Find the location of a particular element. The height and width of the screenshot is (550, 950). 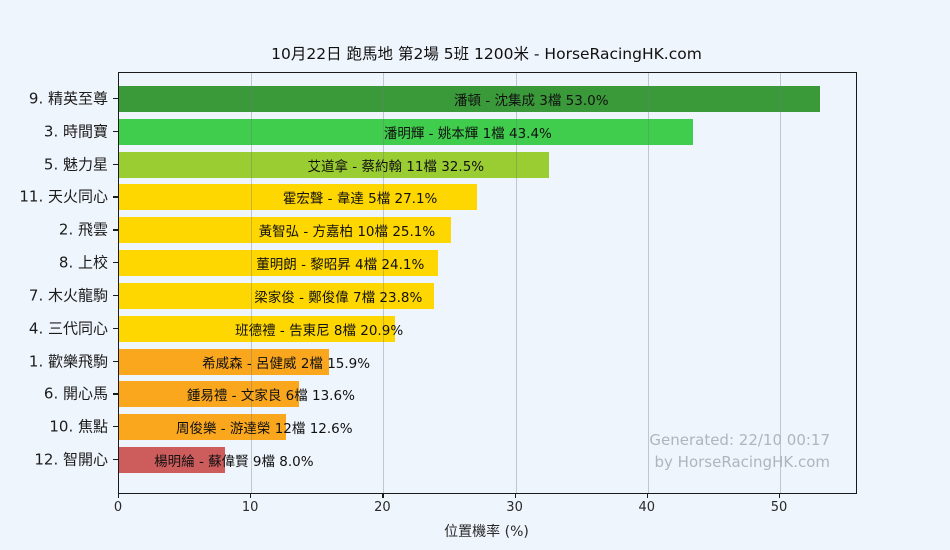

bar-label: 周俊樂 - 游達榮 12檔 12.6% is located at coordinates (264, 429).